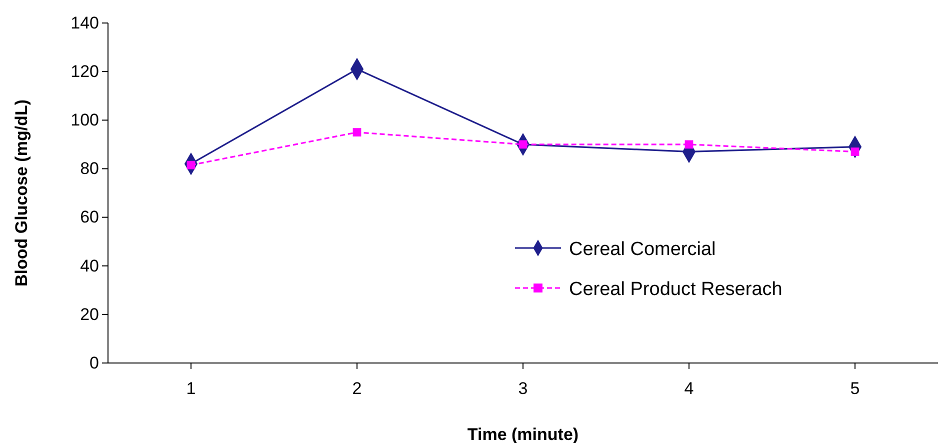 The image size is (940, 443). I want to click on y-tick-label: 120, so click(84, 72).